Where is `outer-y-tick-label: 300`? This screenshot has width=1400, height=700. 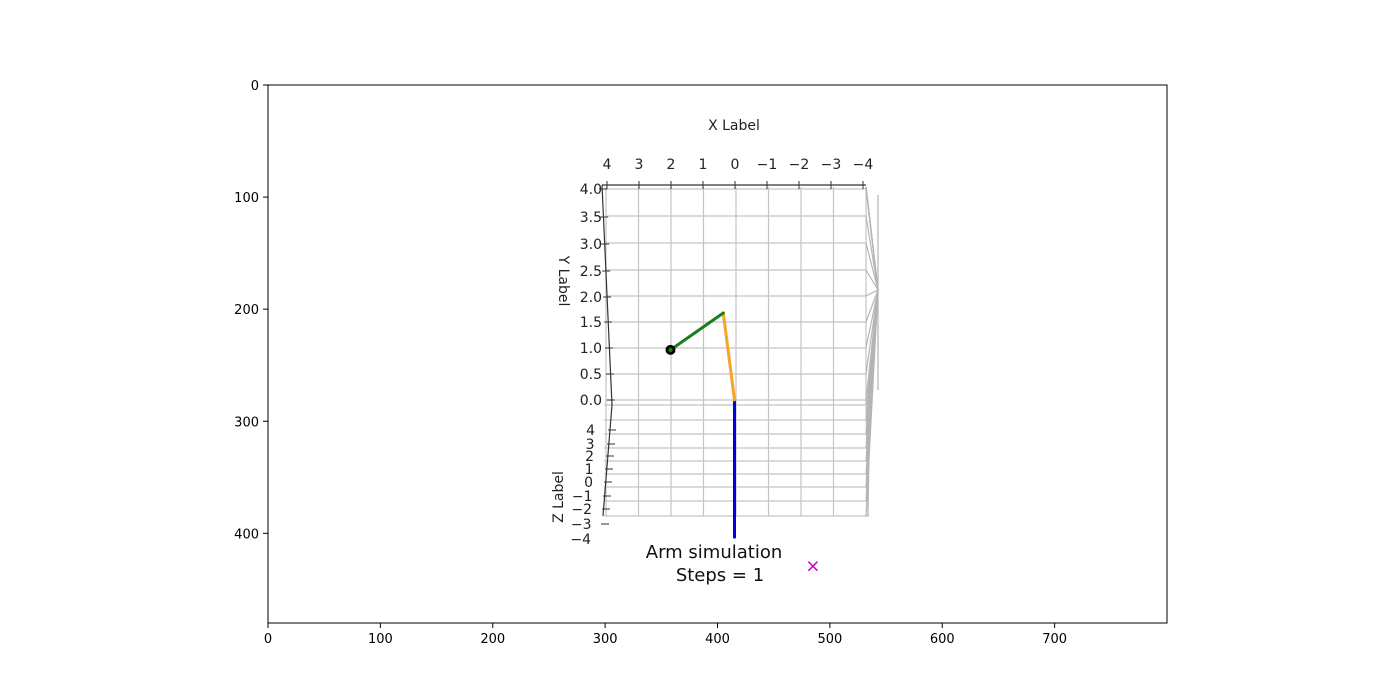
outer-y-tick-label: 300 is located at coordinates (246, 422).